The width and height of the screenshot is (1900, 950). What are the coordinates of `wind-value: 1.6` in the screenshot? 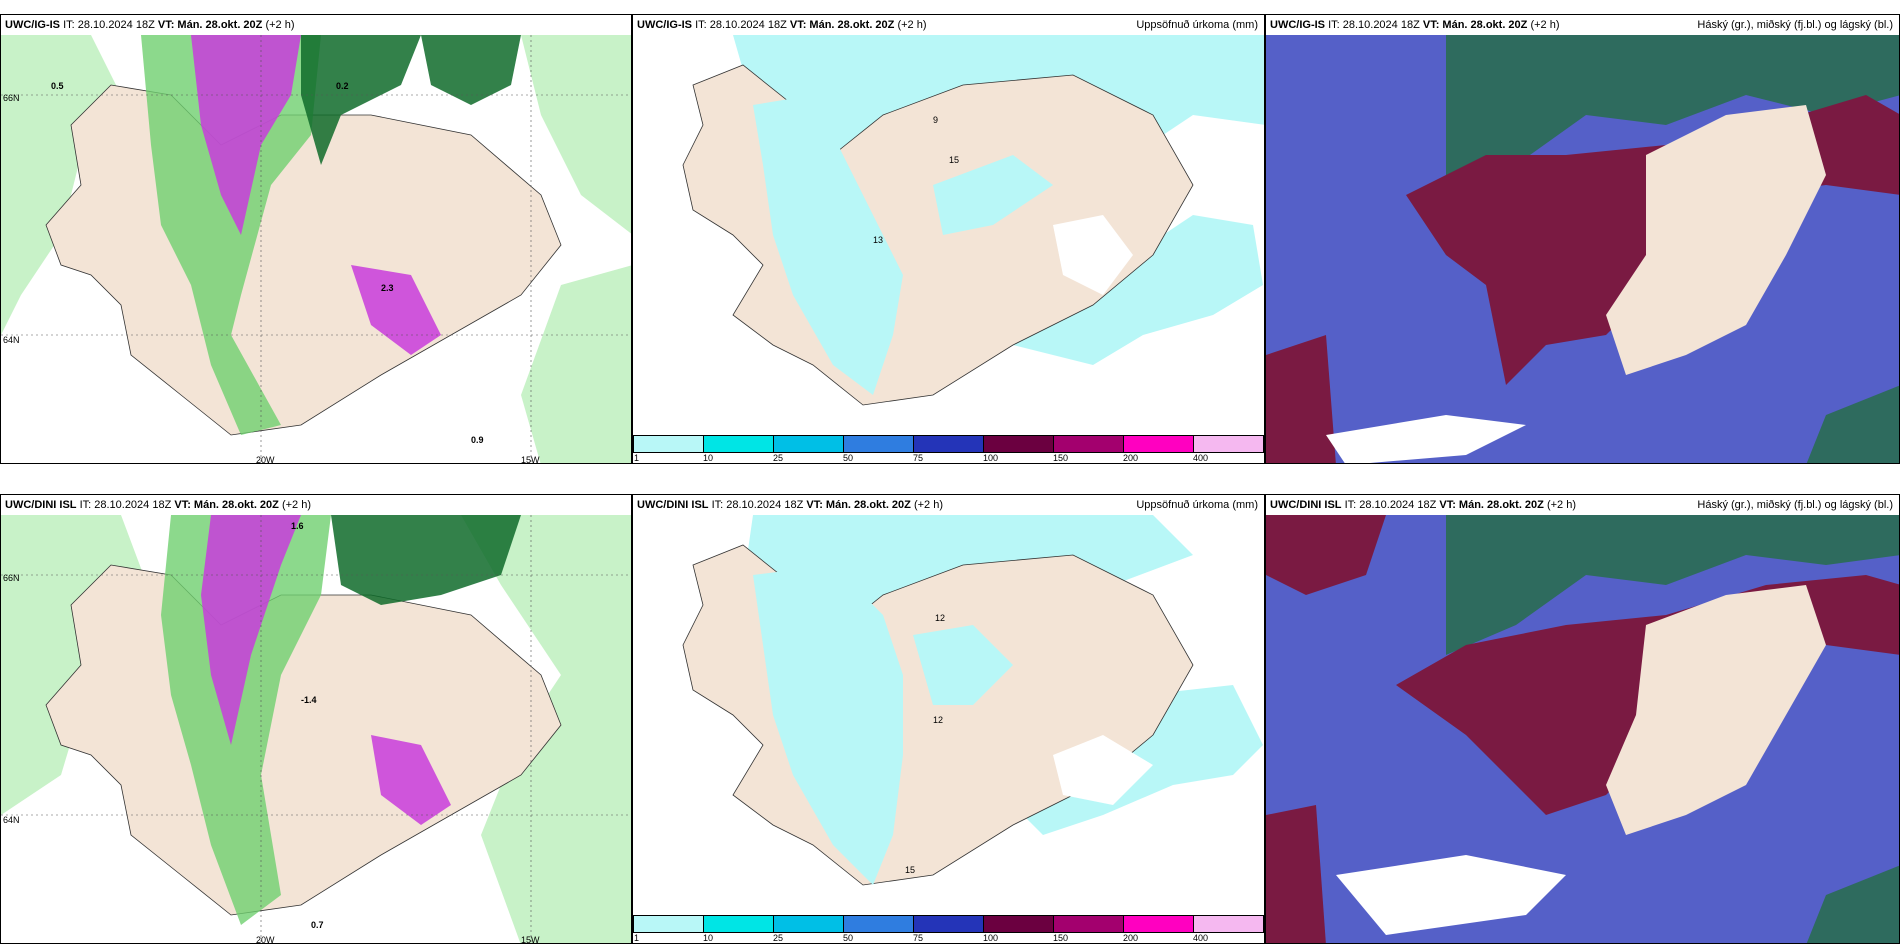 It's located at (297, 526).